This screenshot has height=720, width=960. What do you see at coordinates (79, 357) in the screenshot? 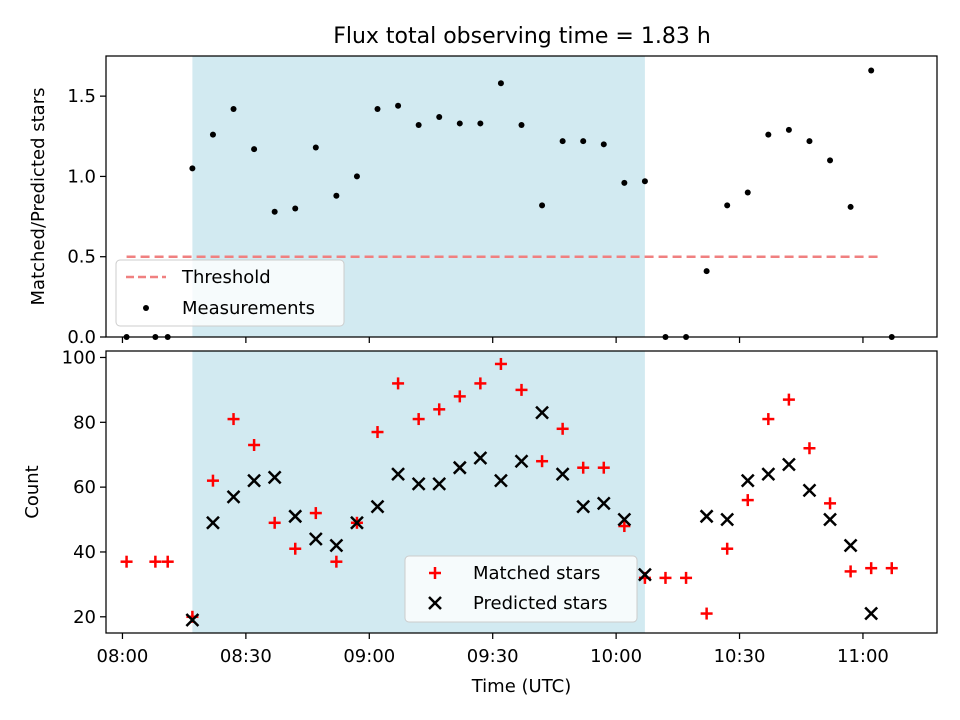
I see `y-tick-label: 100` at bounding box center [79, 357].